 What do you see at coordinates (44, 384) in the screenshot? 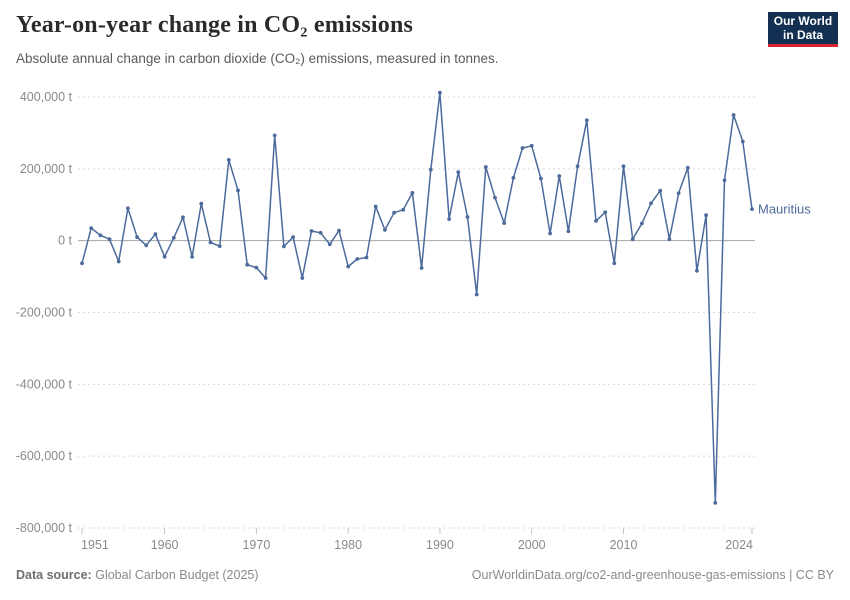
I see `y-tick-label: -400,000 t` at bounding box center [44, 384].